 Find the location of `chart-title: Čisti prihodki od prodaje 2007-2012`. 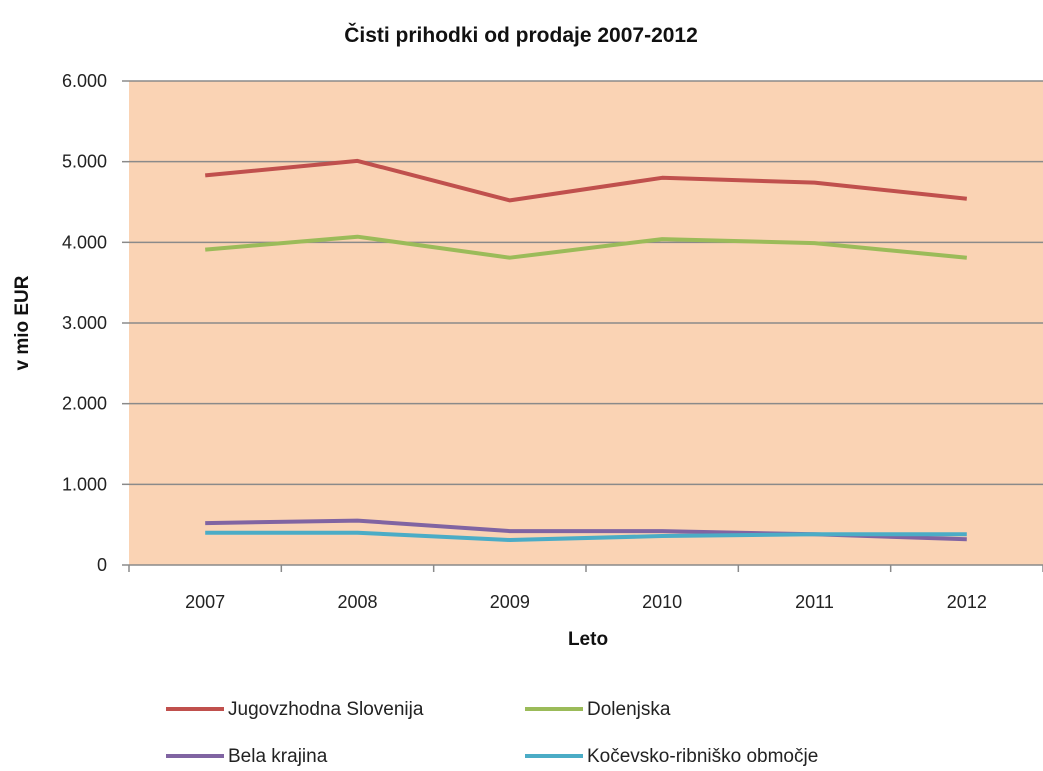

chart-title: Čisti prihodki od prodaje 2007-2012 is located at coordinates (521, 35).